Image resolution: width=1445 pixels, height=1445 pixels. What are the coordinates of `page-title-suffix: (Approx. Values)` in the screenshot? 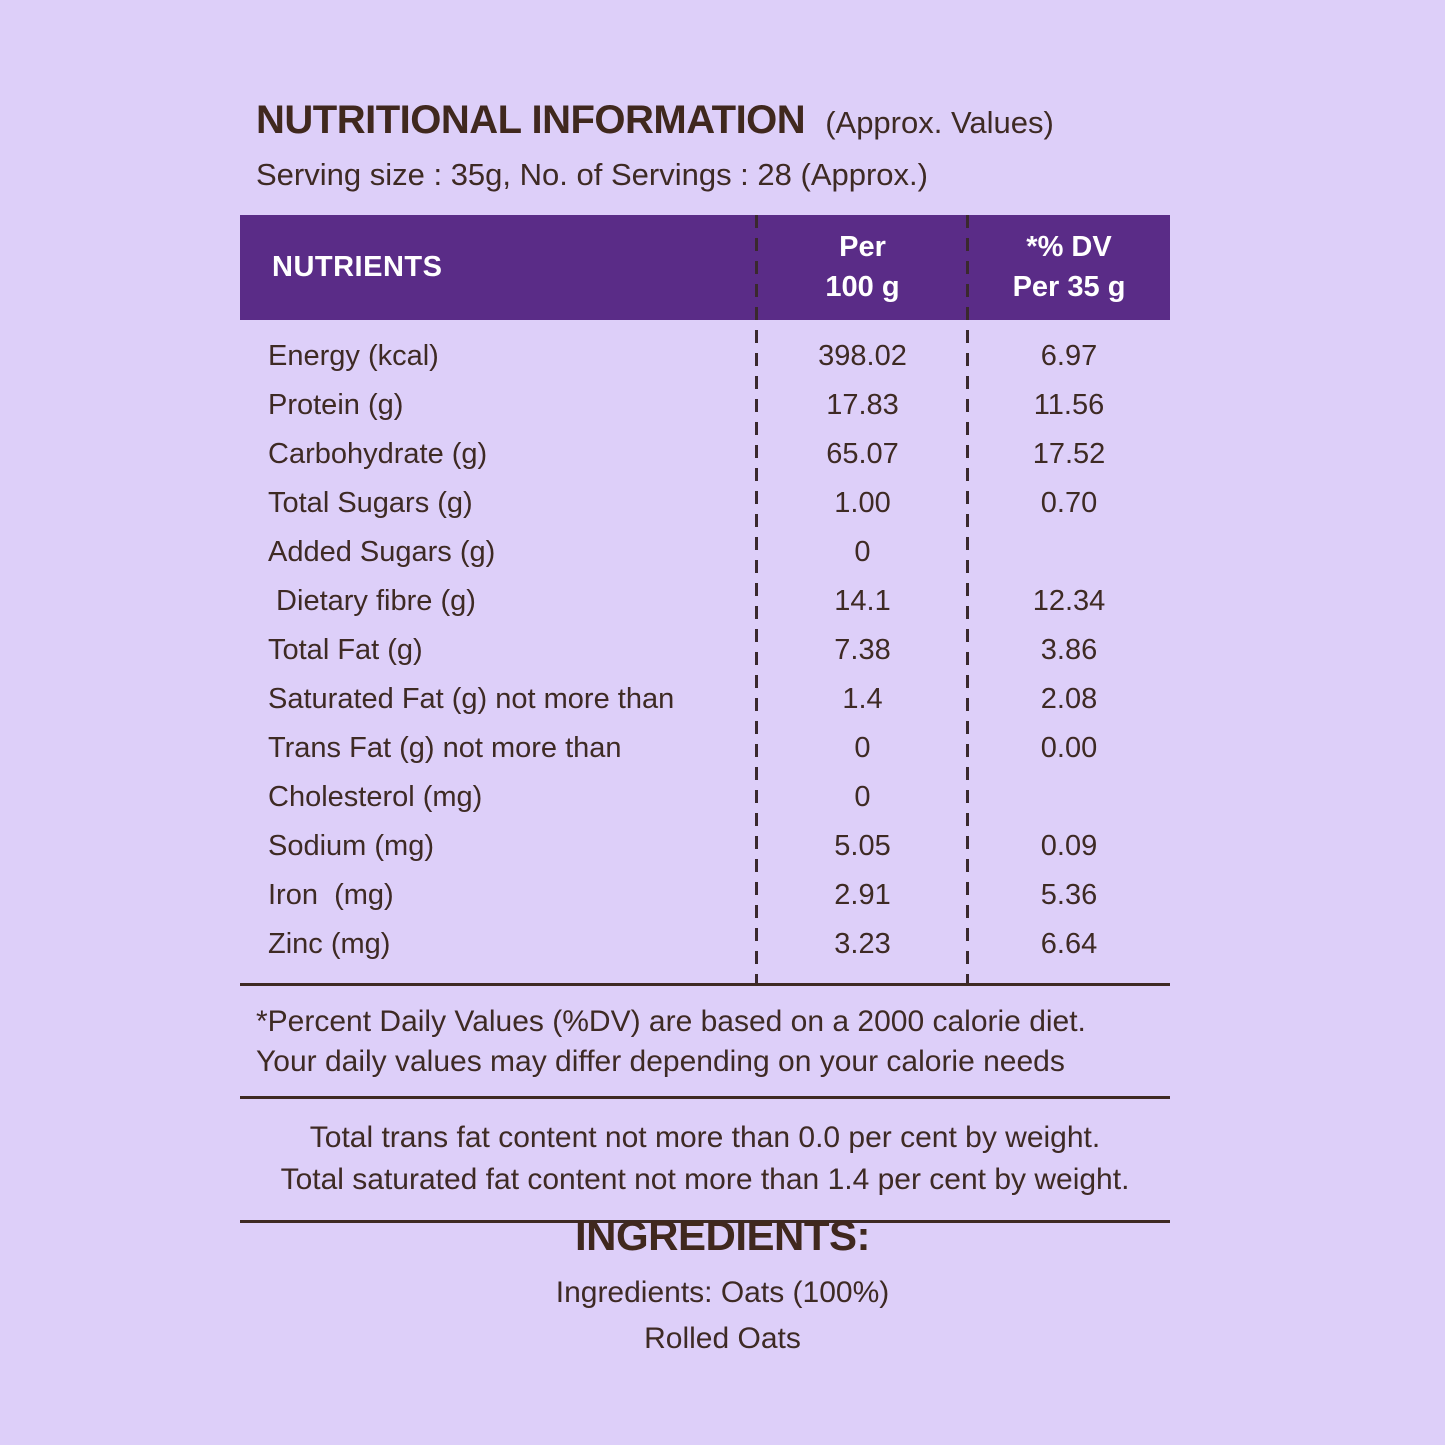 It's located at (939, 122).